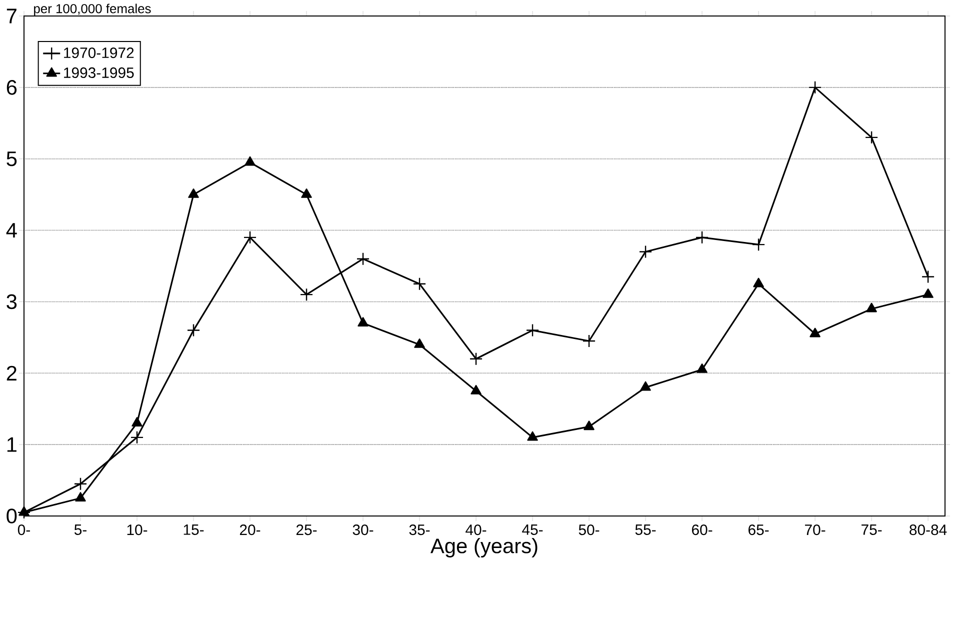 This screenshot has width=960, height=625. What do you see at coordinates (476, 530) in the screenshot?
I see `x-tick-label: 40-` at bounding box center [476, 530].